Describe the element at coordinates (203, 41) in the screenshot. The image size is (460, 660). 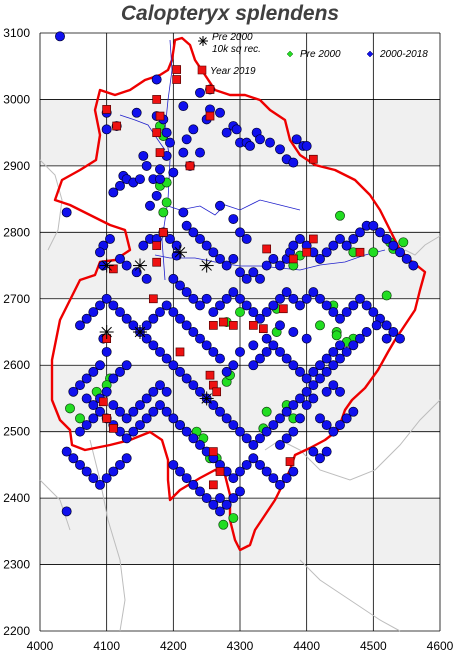
I see `legend-asterisk-icon` at that location.